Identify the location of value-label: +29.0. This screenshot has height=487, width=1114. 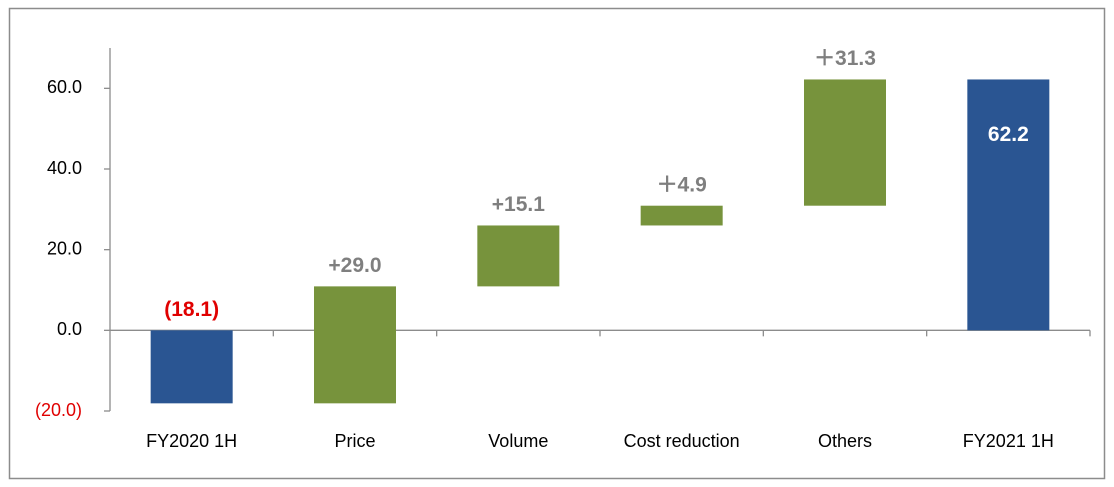
(354, 265).